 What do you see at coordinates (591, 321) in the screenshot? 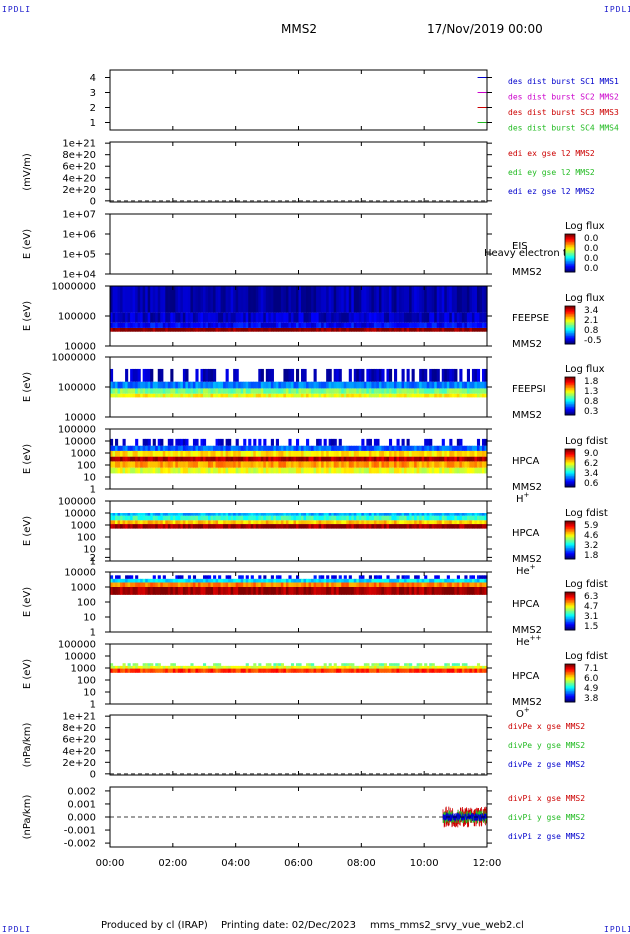
I see `colorbar-tick-label: 2.1` at bounding box center [591, 321].